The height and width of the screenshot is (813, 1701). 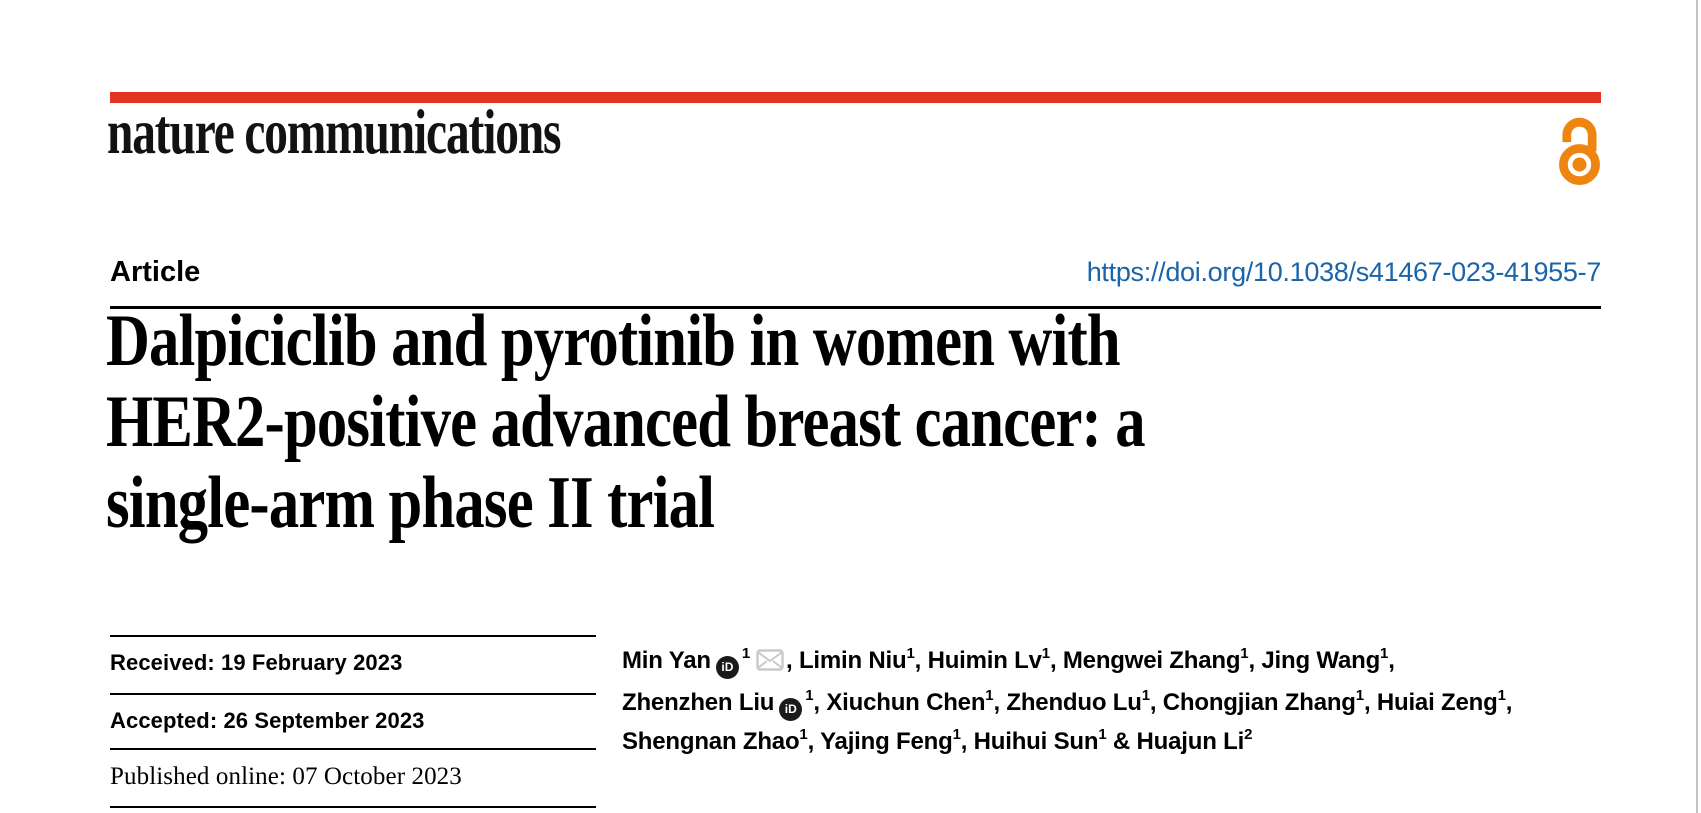 What do you see at coordinates (1321, 660) in the screenshot?
I see `author-name: Jing Wang` at bounding box center [1321, 660].